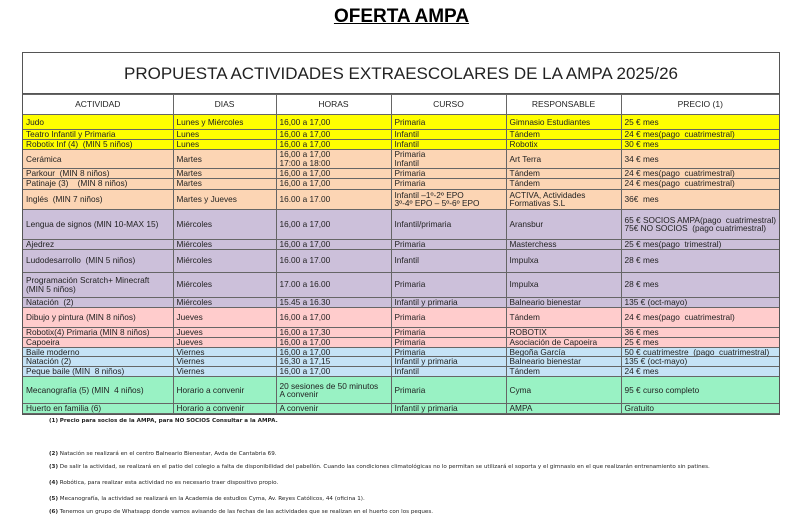 The width and height of the screenshot is (803, 527). I want to click on cell-responsible: Gimnasio Estudiantes, so click(563, 122).